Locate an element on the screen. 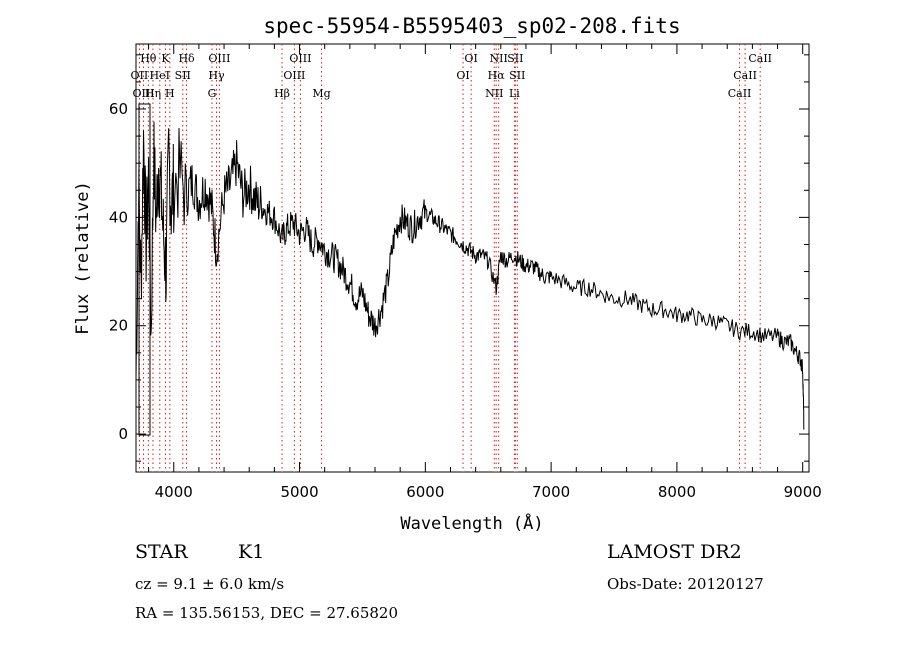 The height and width of the screenshot is (650, 900). x-tick-label: 5000 is located at coordinates (299, 492).